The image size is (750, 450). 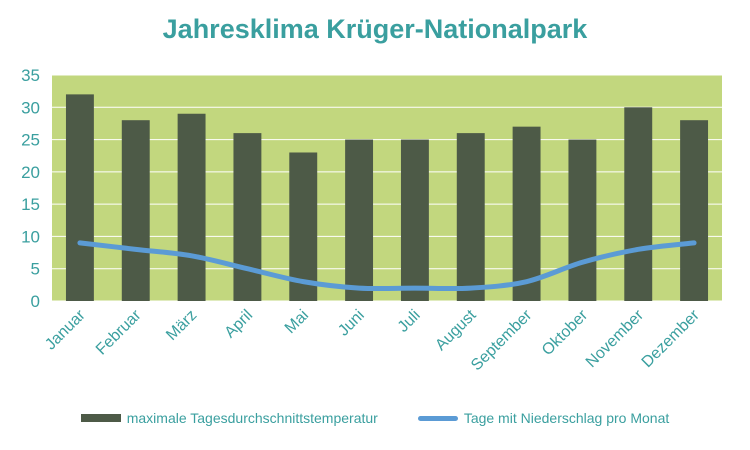 What do you see at coordinates (694, 210) in the screenshot?
I see `bar-Dezember` at bounding box center [694, 210].